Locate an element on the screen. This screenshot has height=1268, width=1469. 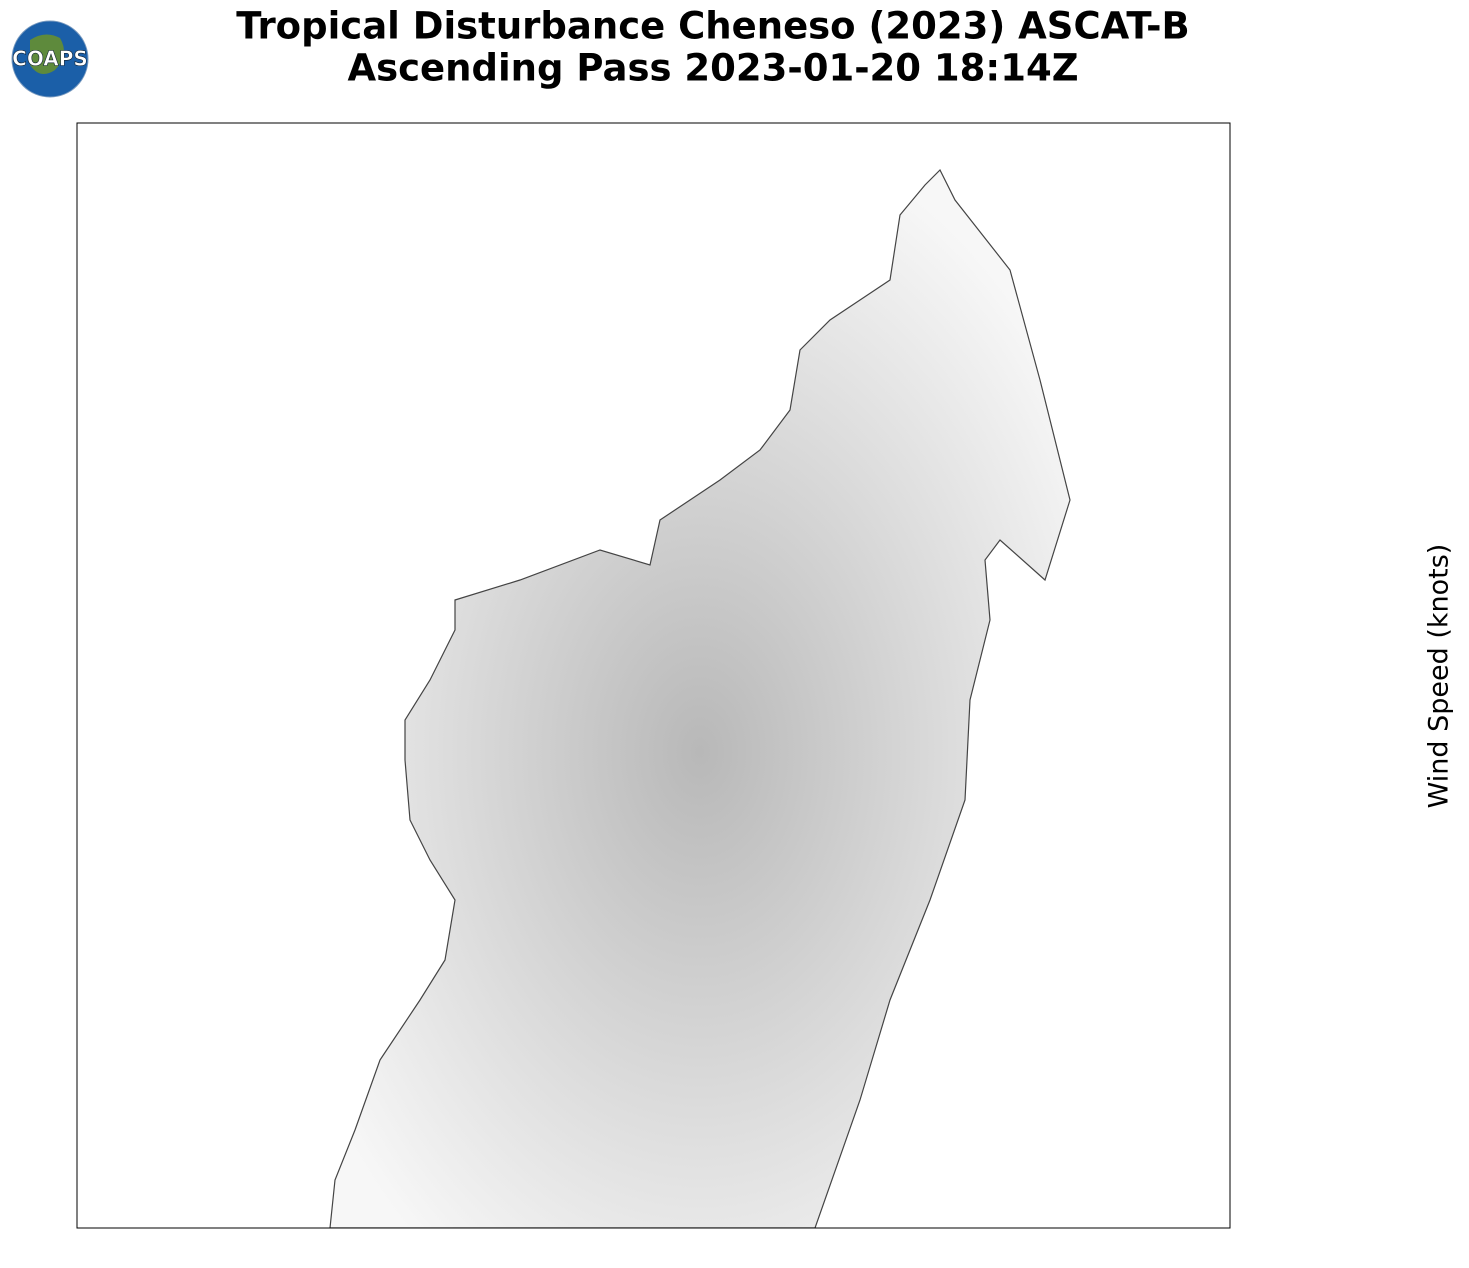
logo: COAPS is located at coordinates (50, 59).